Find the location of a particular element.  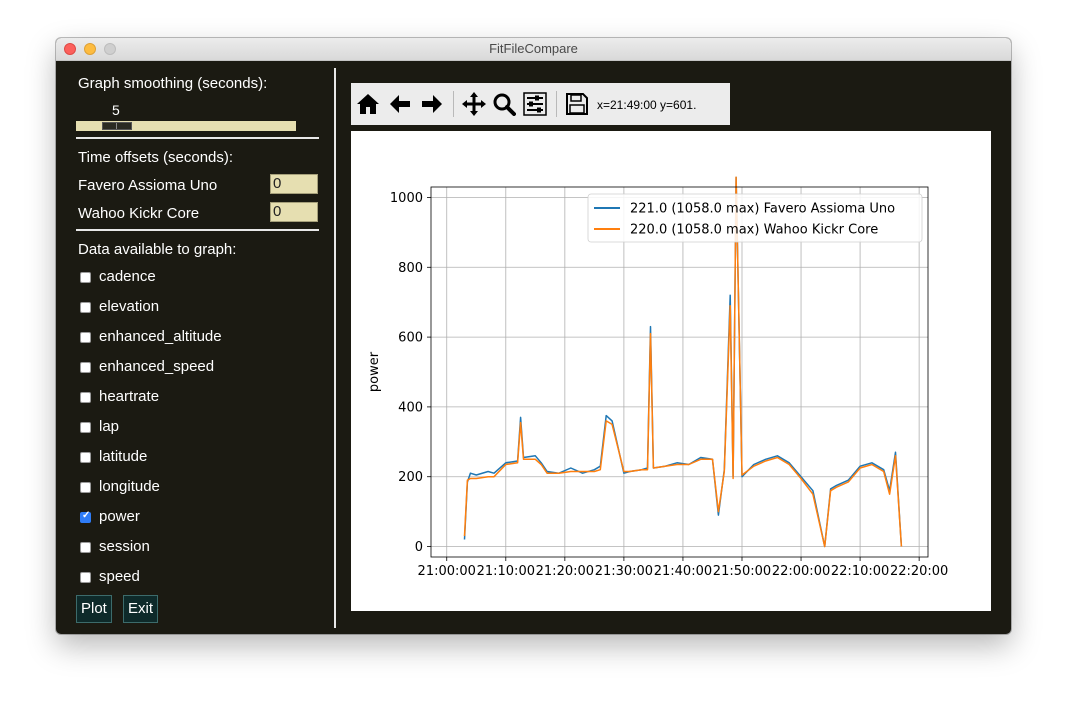

y-tick-label: 800 is located at coordinates (410, 268).